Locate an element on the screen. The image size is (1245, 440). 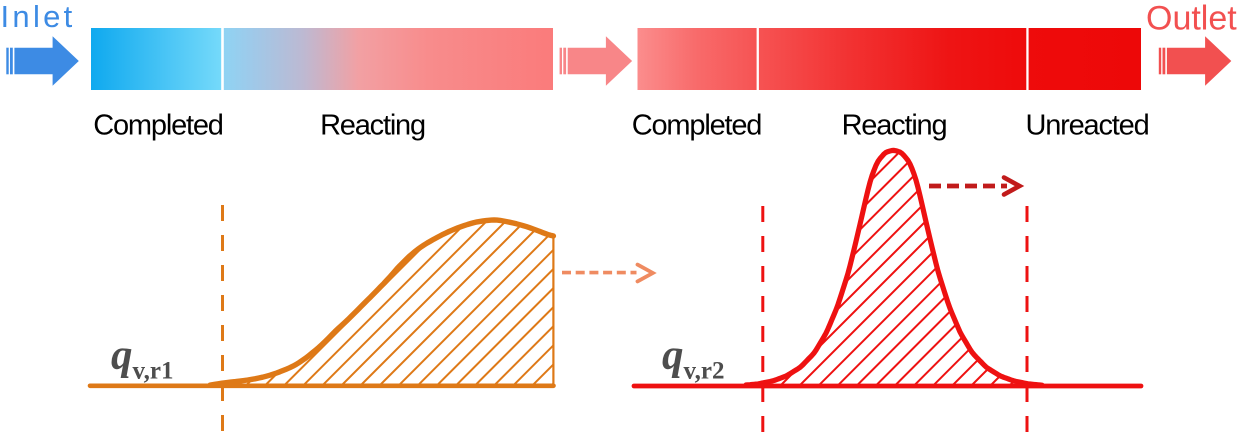
svg-text: qv,r1 is located at coordinates (142, 357).